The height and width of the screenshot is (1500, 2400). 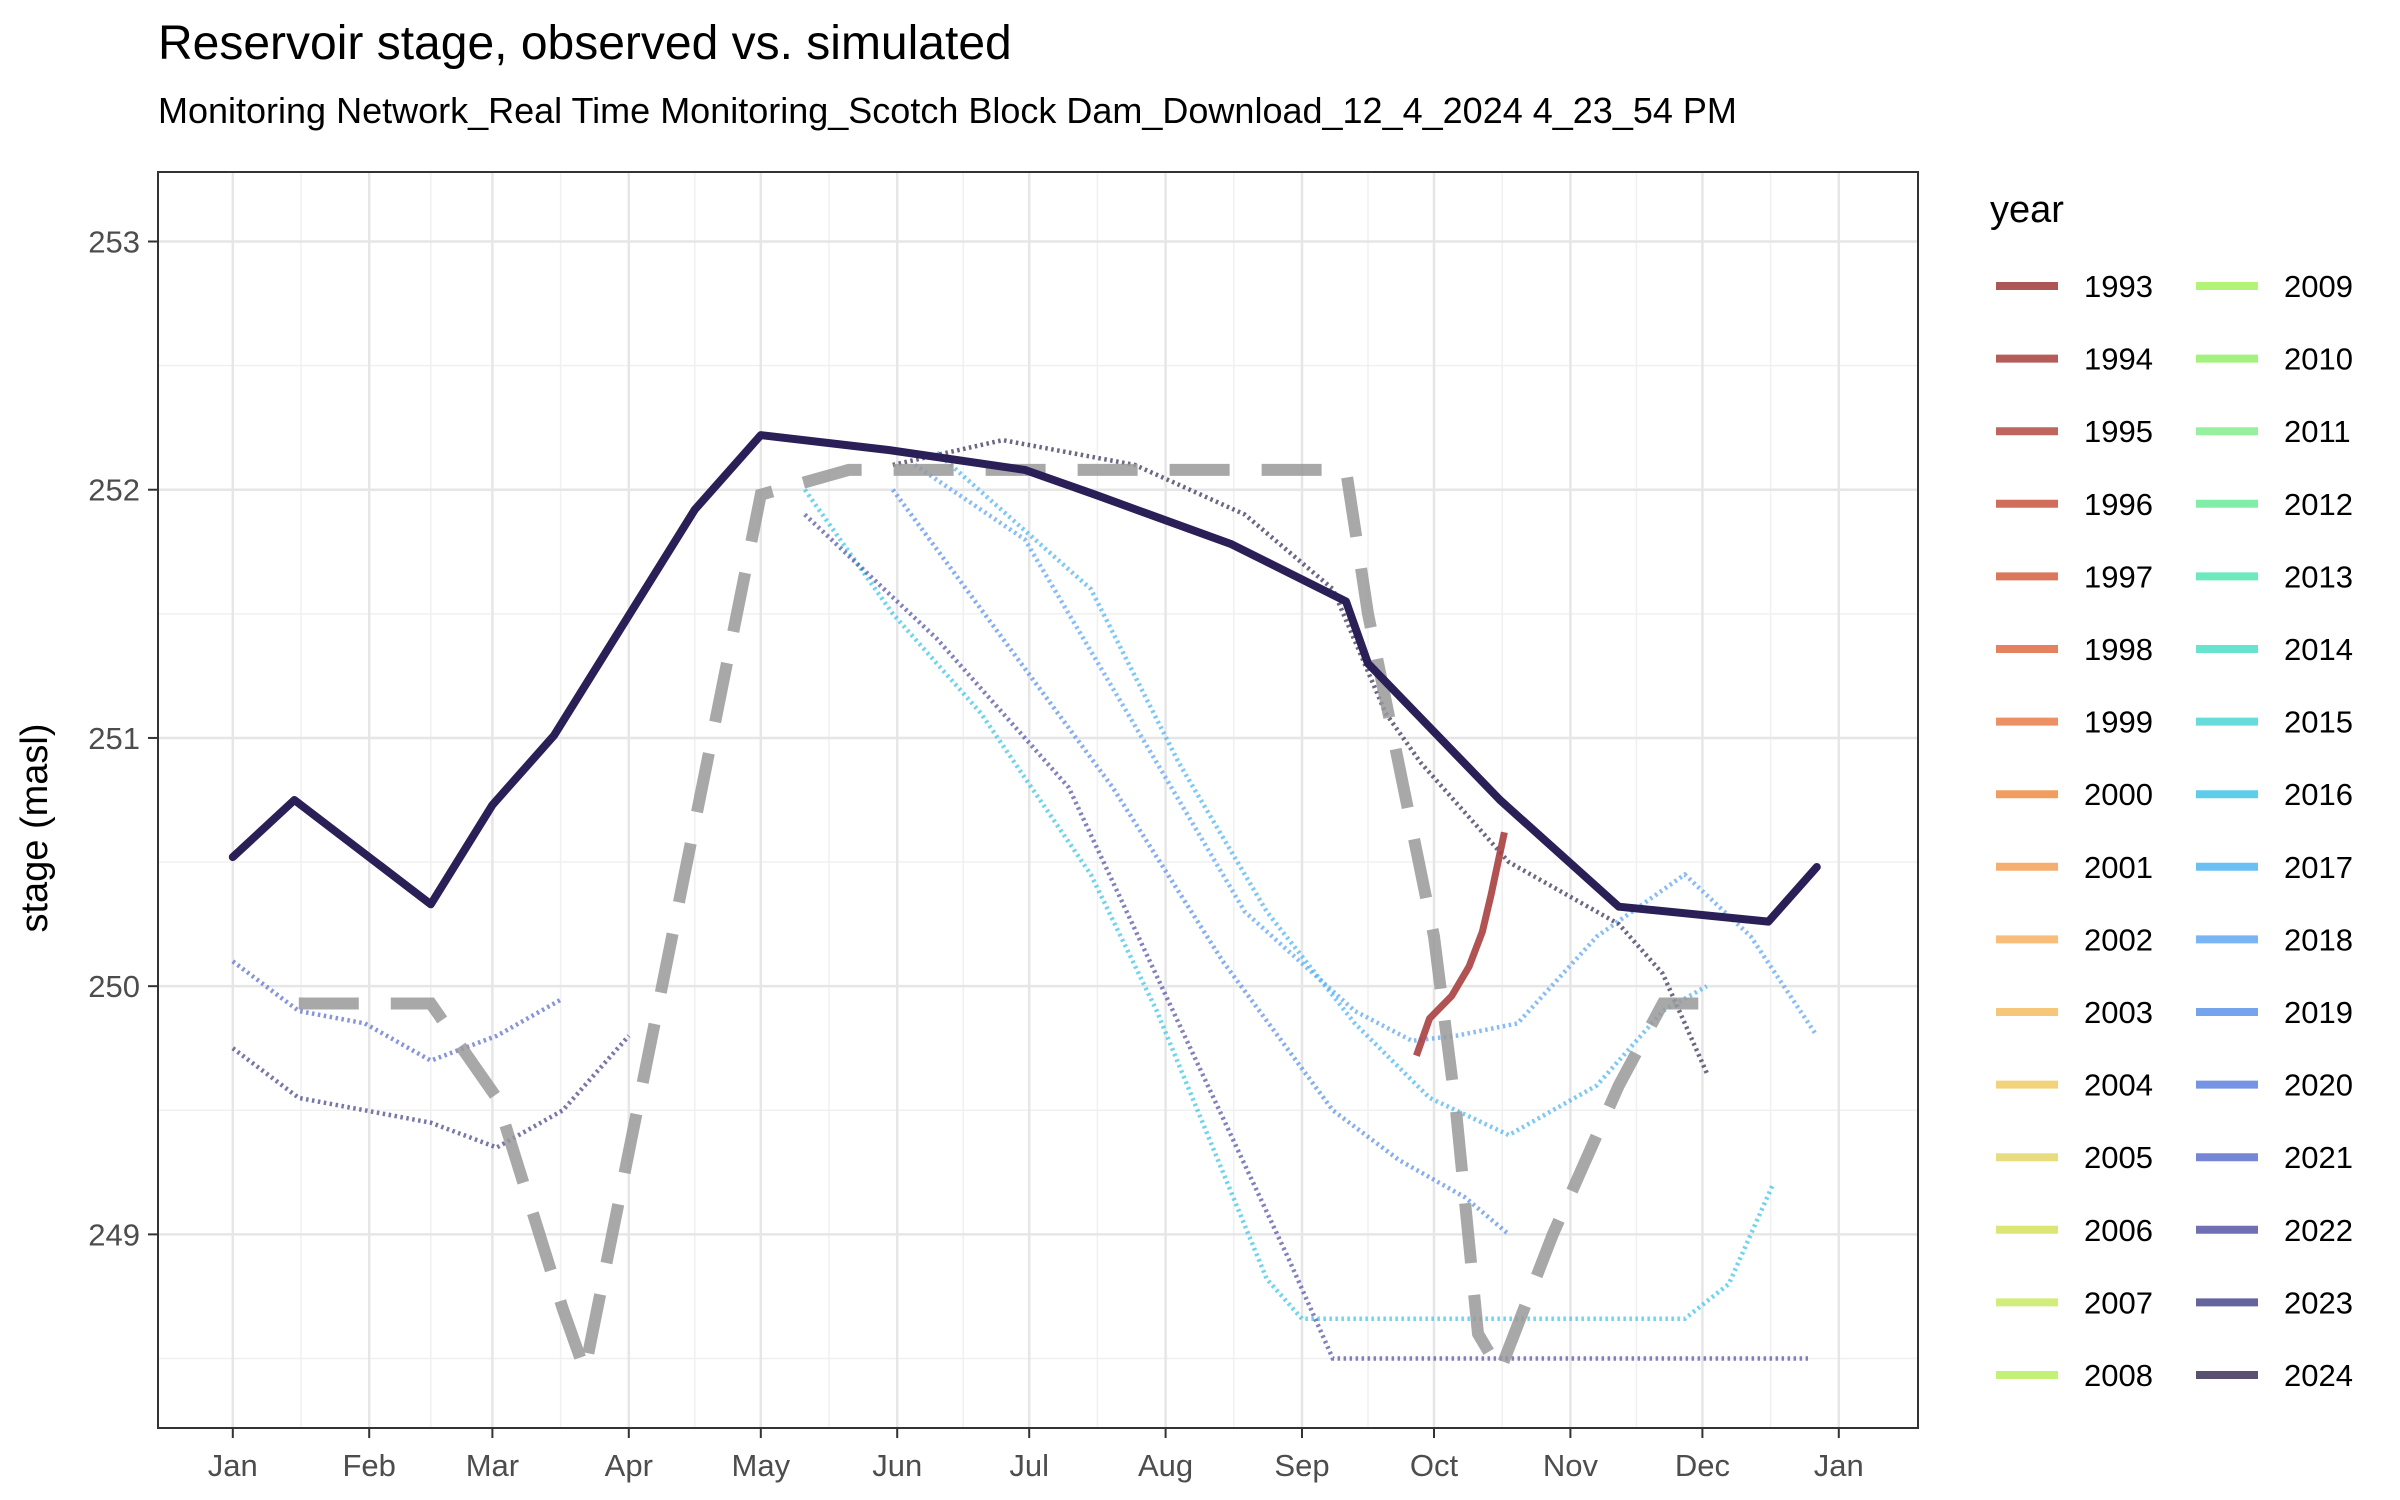 I want to click on y-axis: 249 250 251 252 253, so click(x=123, y=738).